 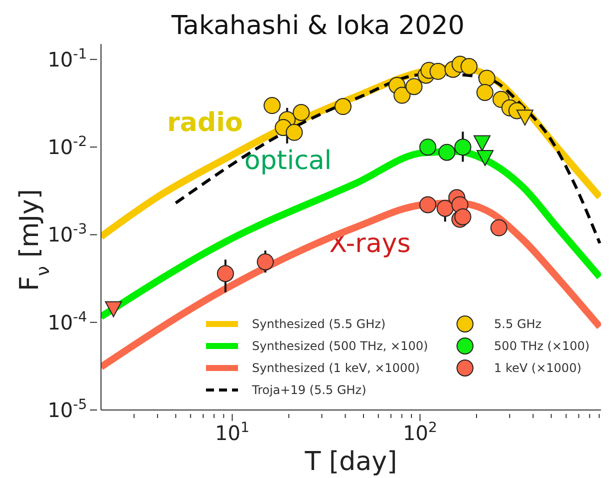 What do you see at coordinates (67, 147) in the screenshot?
I see `y-tick-label: 10$^{-2}$` at bounding box center [67, 147].